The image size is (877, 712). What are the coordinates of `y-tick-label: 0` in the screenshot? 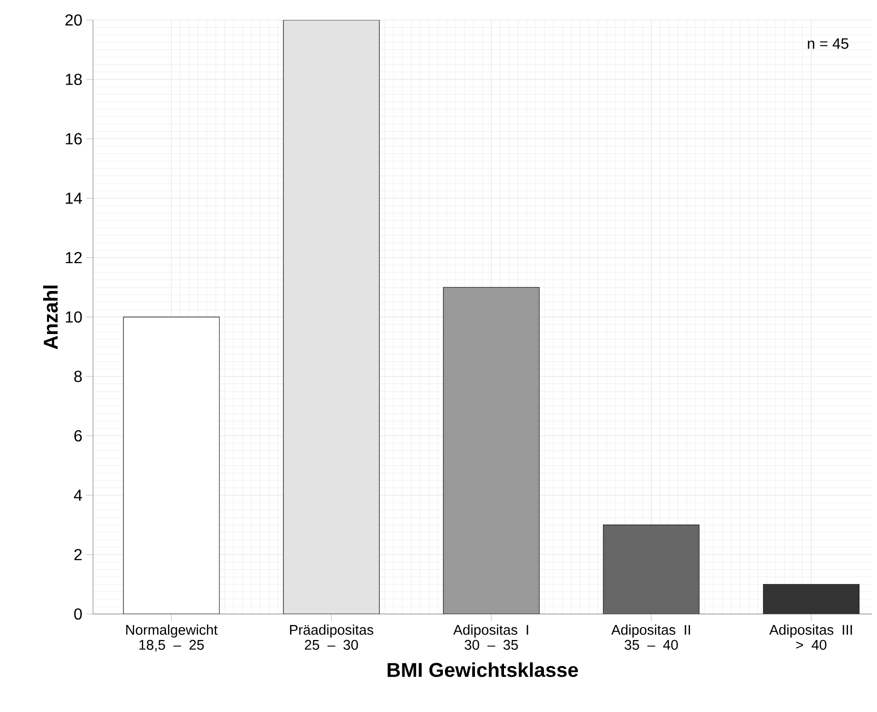 It's located at (78, 614).